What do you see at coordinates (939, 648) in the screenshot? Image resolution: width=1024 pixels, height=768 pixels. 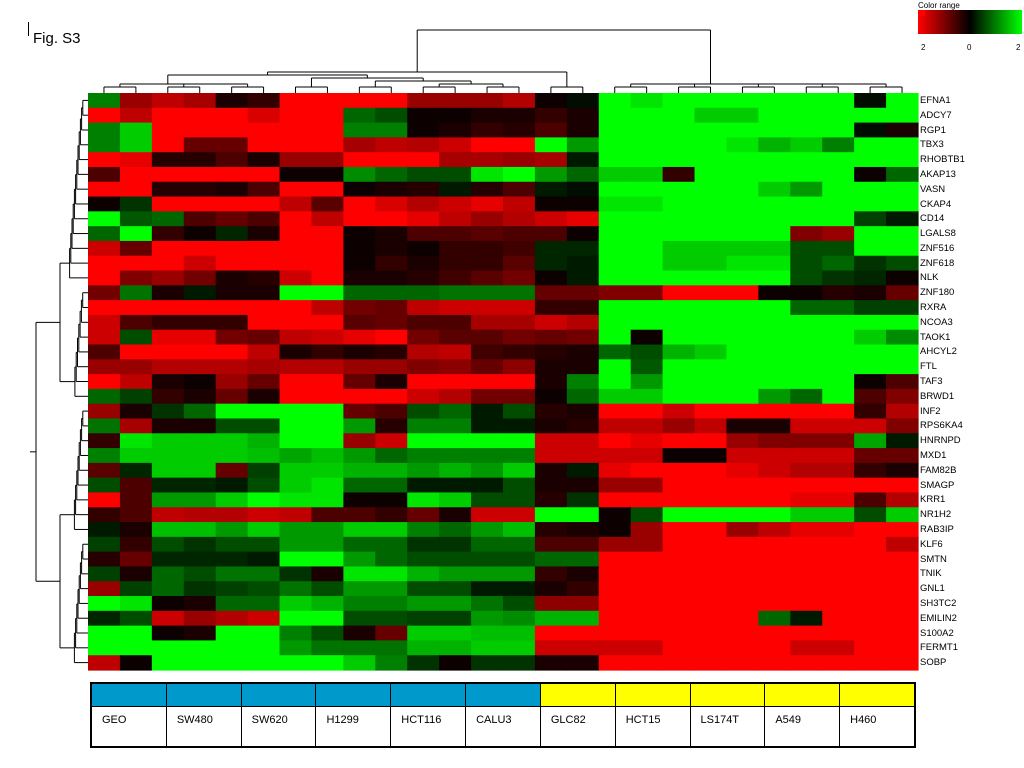 I see `row-label: FERMT1` at bounding box center [939, 648].